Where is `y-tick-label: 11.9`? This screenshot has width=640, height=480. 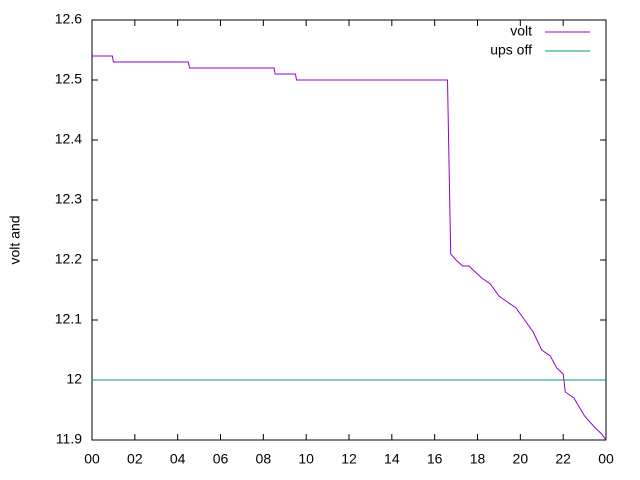 y-tick-label: 11.9 is located at coordinates (69, 439).